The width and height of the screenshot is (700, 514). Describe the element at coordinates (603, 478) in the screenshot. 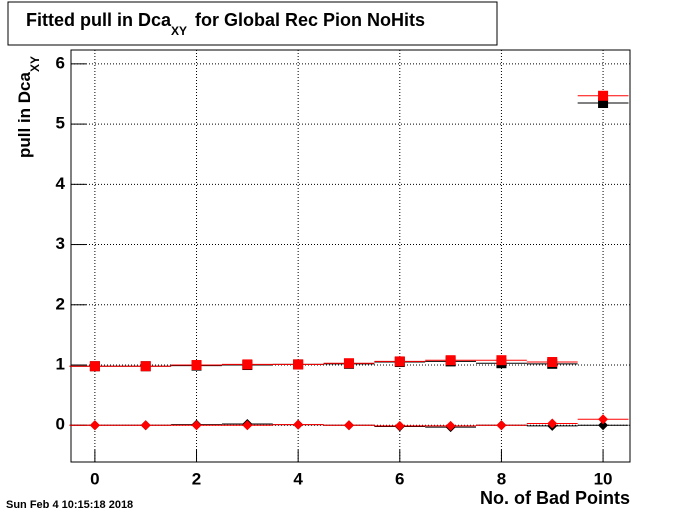

I see `x-tick-label: 10` at that location.